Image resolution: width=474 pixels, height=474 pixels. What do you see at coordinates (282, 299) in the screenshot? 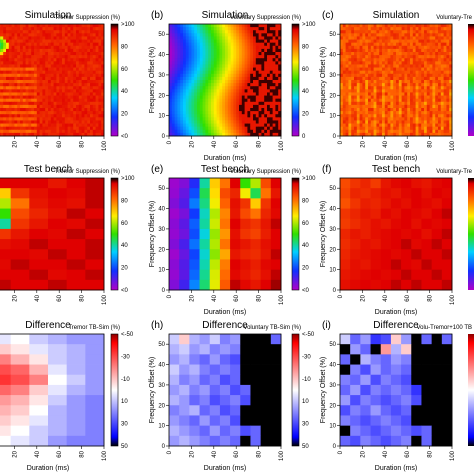
I see `x-tick-label: 100` at bounding box center [282, 299].